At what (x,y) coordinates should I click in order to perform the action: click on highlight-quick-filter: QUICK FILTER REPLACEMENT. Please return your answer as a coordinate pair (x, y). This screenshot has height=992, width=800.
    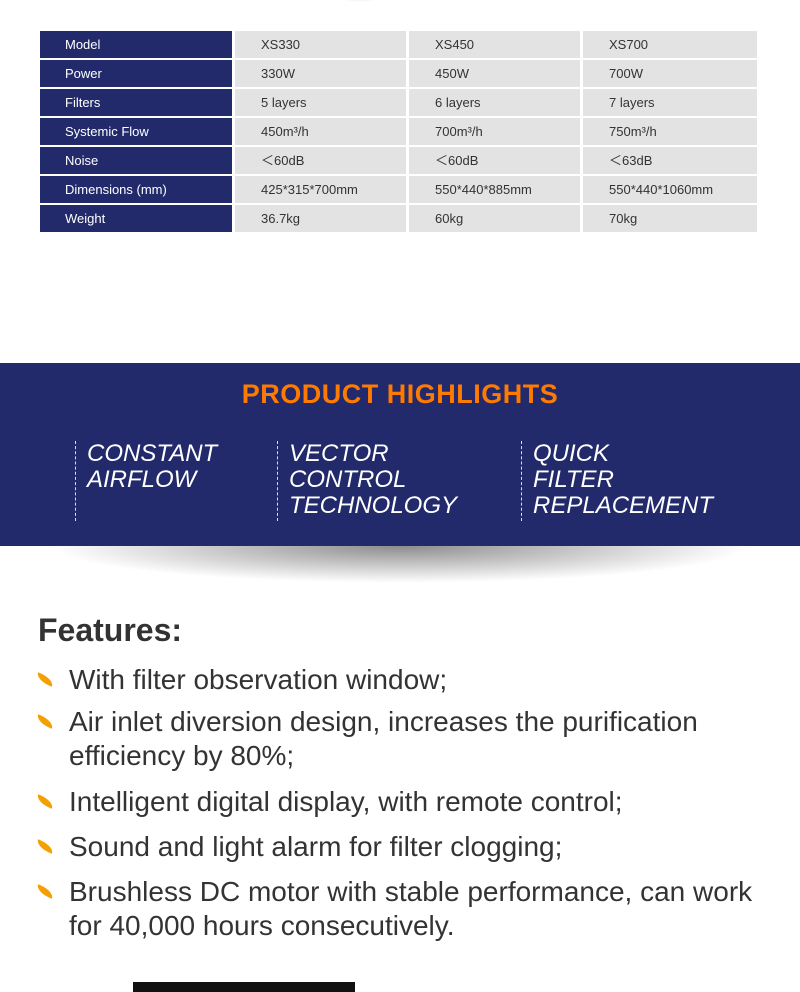
    Looking at the image, I should click on (617, 481).